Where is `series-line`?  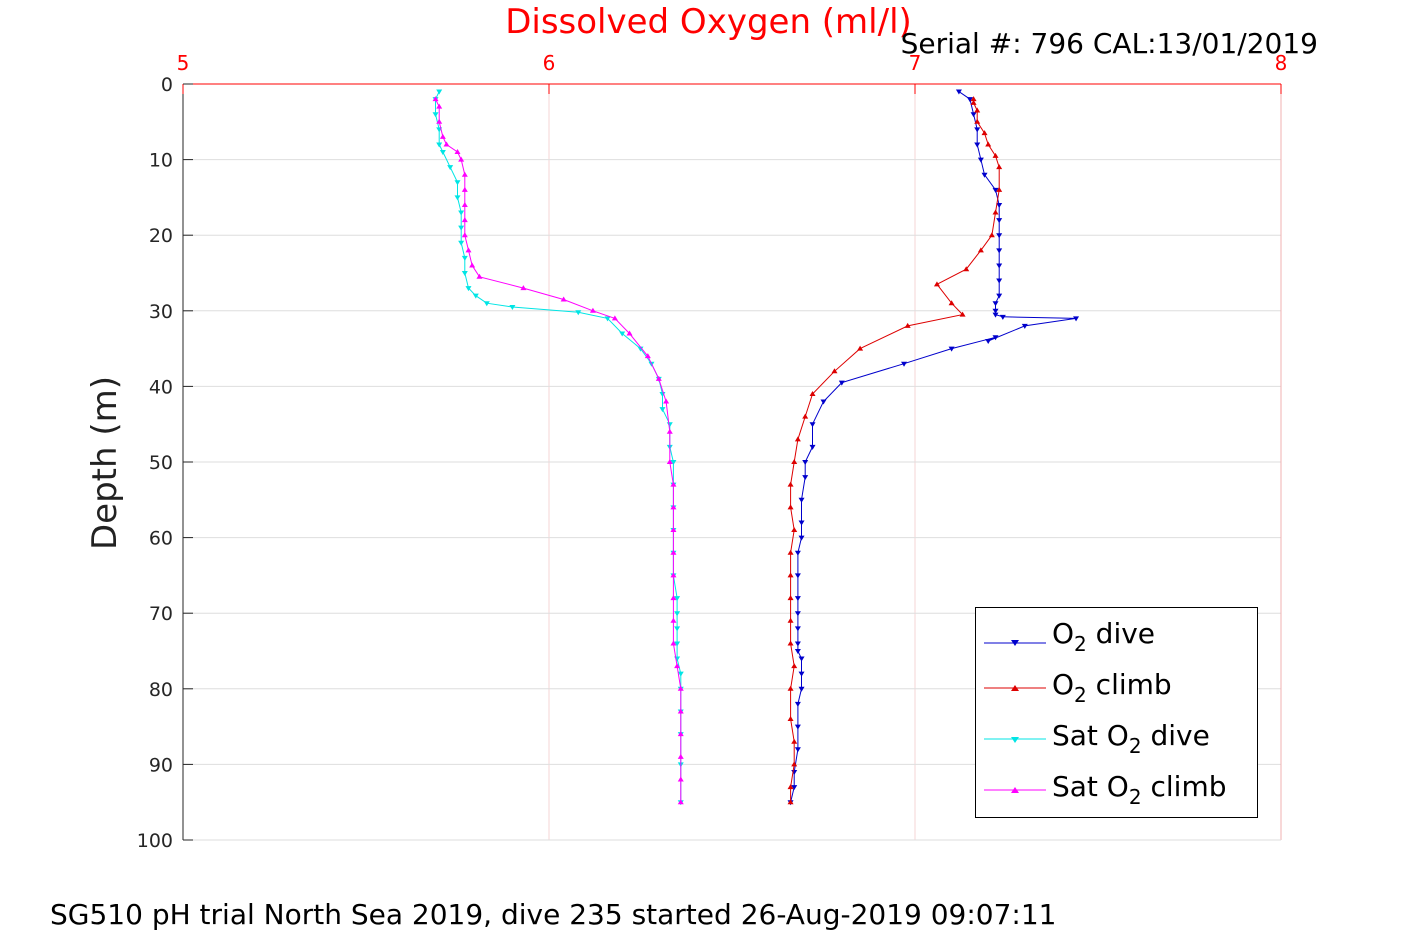 series-line is located at coordinates (558, 447).